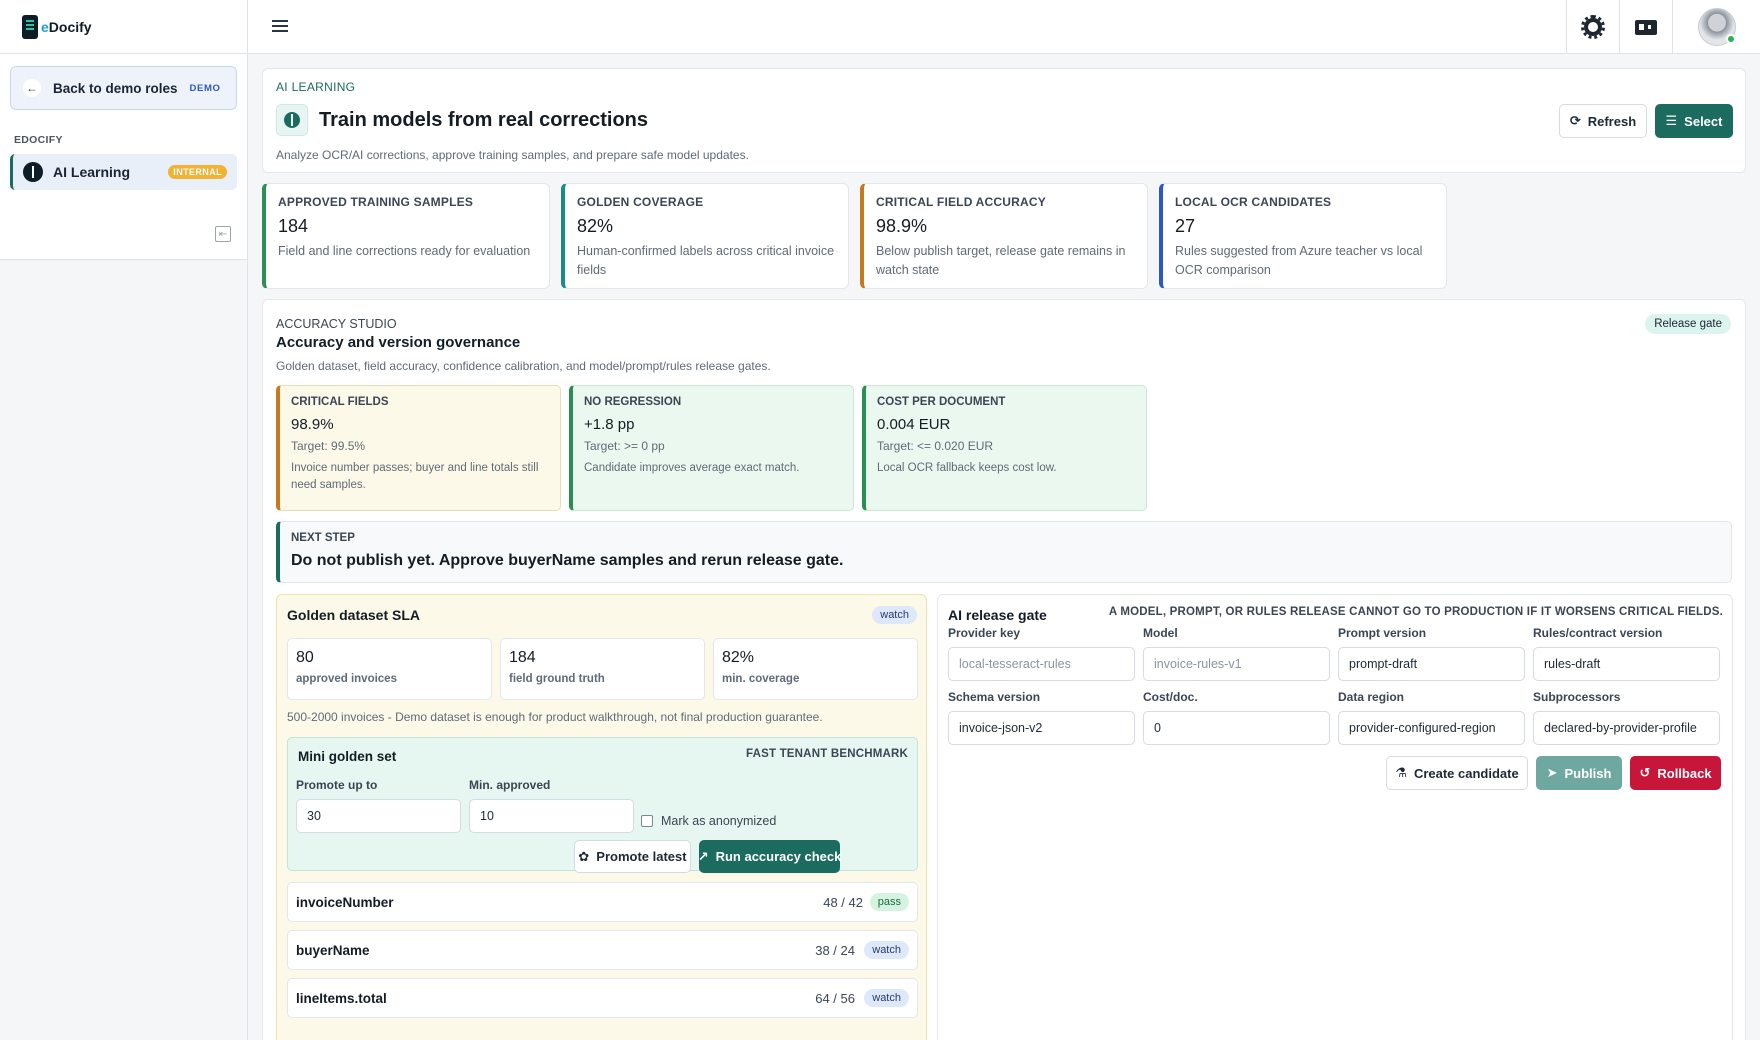 The image size is (1760, 1040). What do you see at coordinates (1185, 226) in the screenshot?
I see `stat-value: 27` at bounding box center [1185, 226].